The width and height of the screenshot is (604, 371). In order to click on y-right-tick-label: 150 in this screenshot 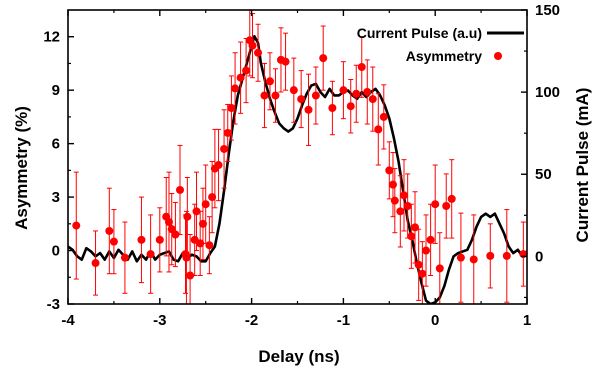, I will do `click(547, 10)`.